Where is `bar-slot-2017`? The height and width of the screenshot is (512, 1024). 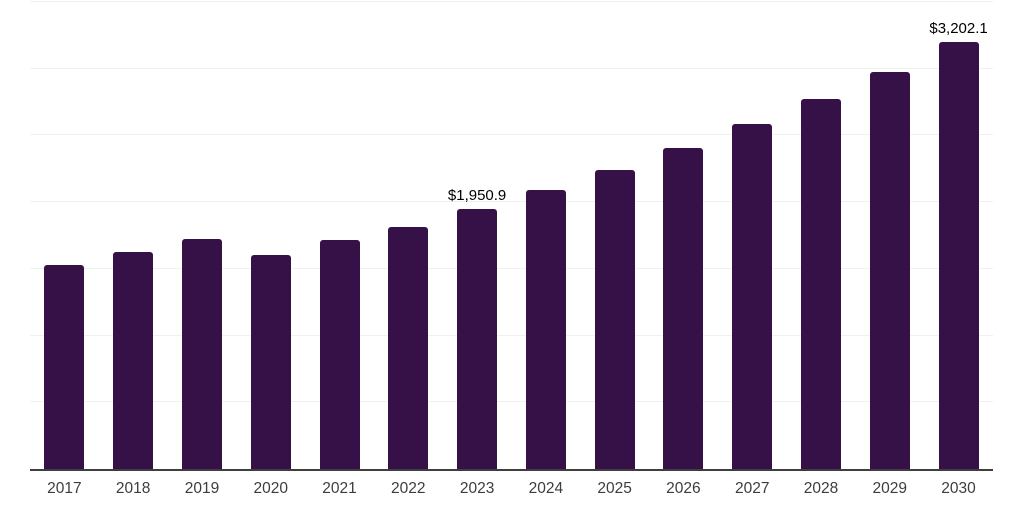
bar-slot-2017 is located at coordinates (64, 234).